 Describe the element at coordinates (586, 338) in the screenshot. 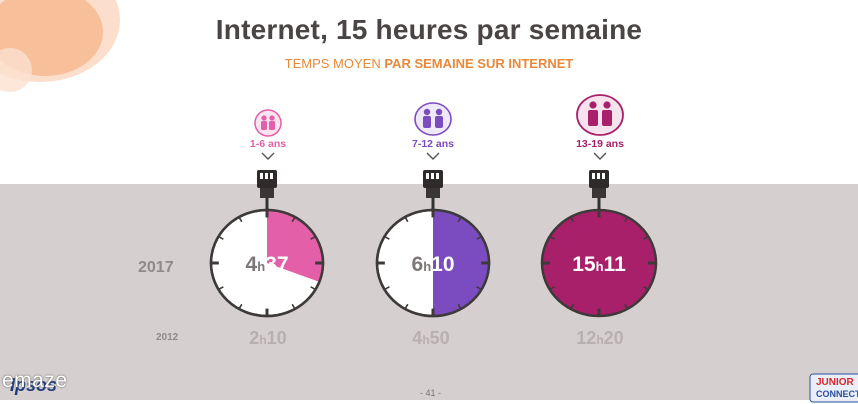

I see `prev-hours: 12` at that location.